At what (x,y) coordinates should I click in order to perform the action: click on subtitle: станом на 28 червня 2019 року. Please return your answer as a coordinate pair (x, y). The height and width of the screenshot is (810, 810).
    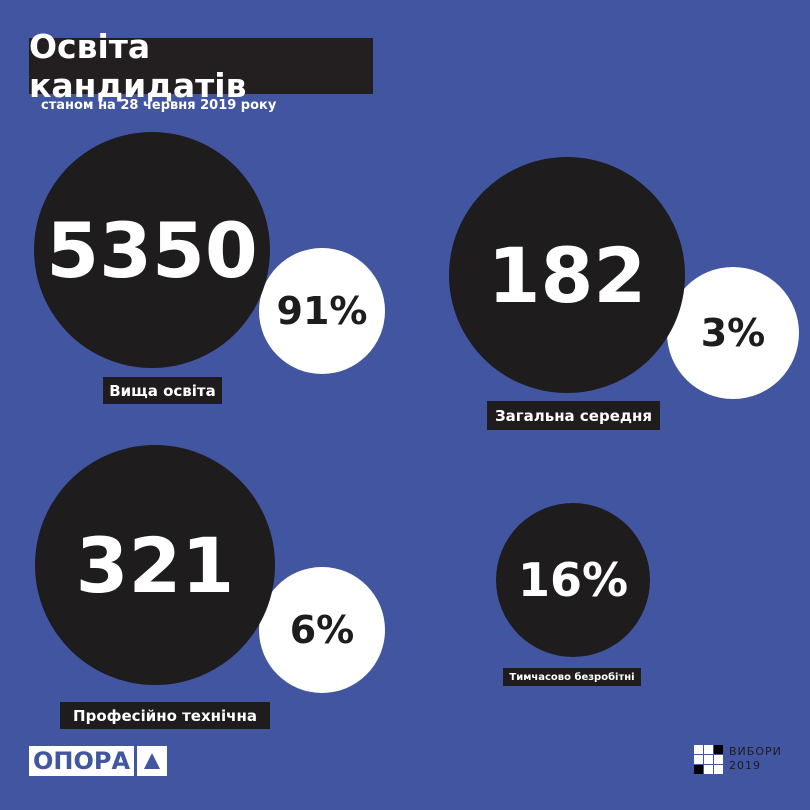
    Looking at the image, I should click on (159, 105).